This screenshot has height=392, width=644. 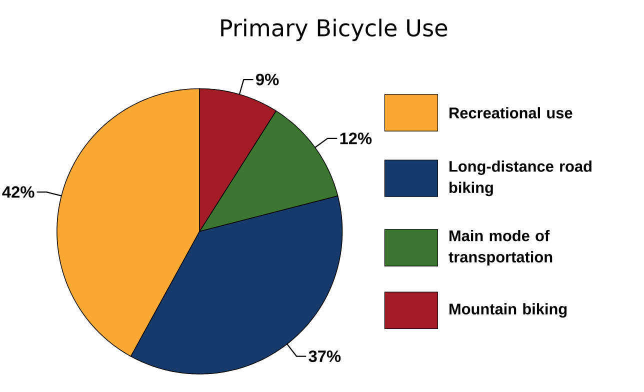 What do you see at coordinates (356, 138) in the screenshot?
I see `data-label: 12%` at bounding box center [356, 138].